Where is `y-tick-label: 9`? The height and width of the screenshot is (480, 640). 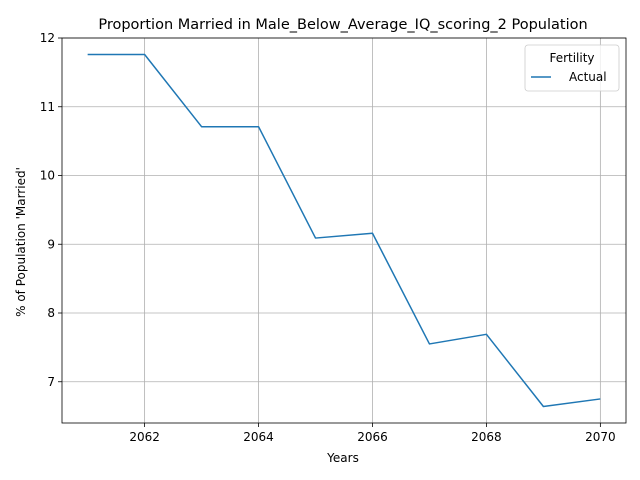 y-tick-label: 9 is located at coordinates (51, 244).